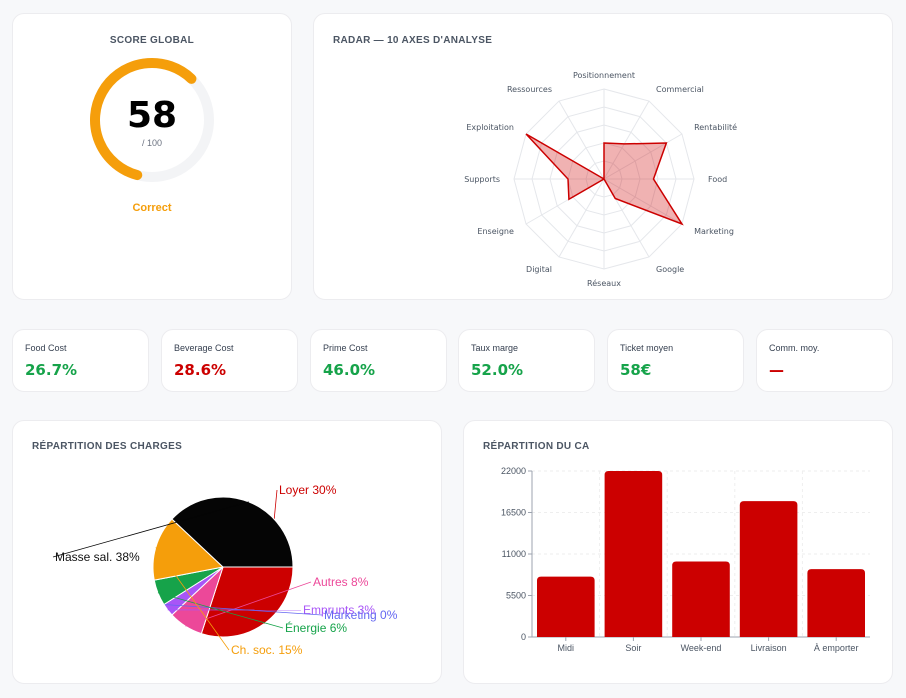  Describe the element at coordinates (339, 610) in the screenshot. I see `pie-slice-label: Emprunts 3%` at that location.